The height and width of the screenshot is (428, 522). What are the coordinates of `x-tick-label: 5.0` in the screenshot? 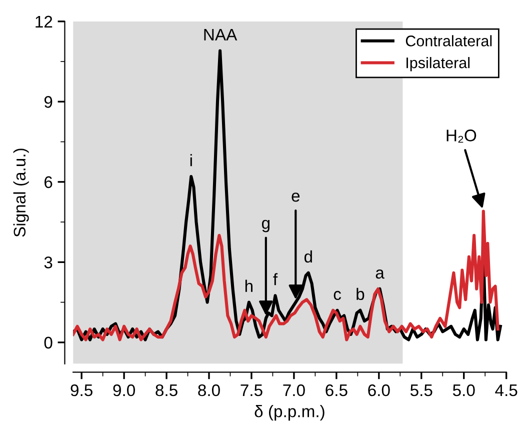 It's located at (463, 390).